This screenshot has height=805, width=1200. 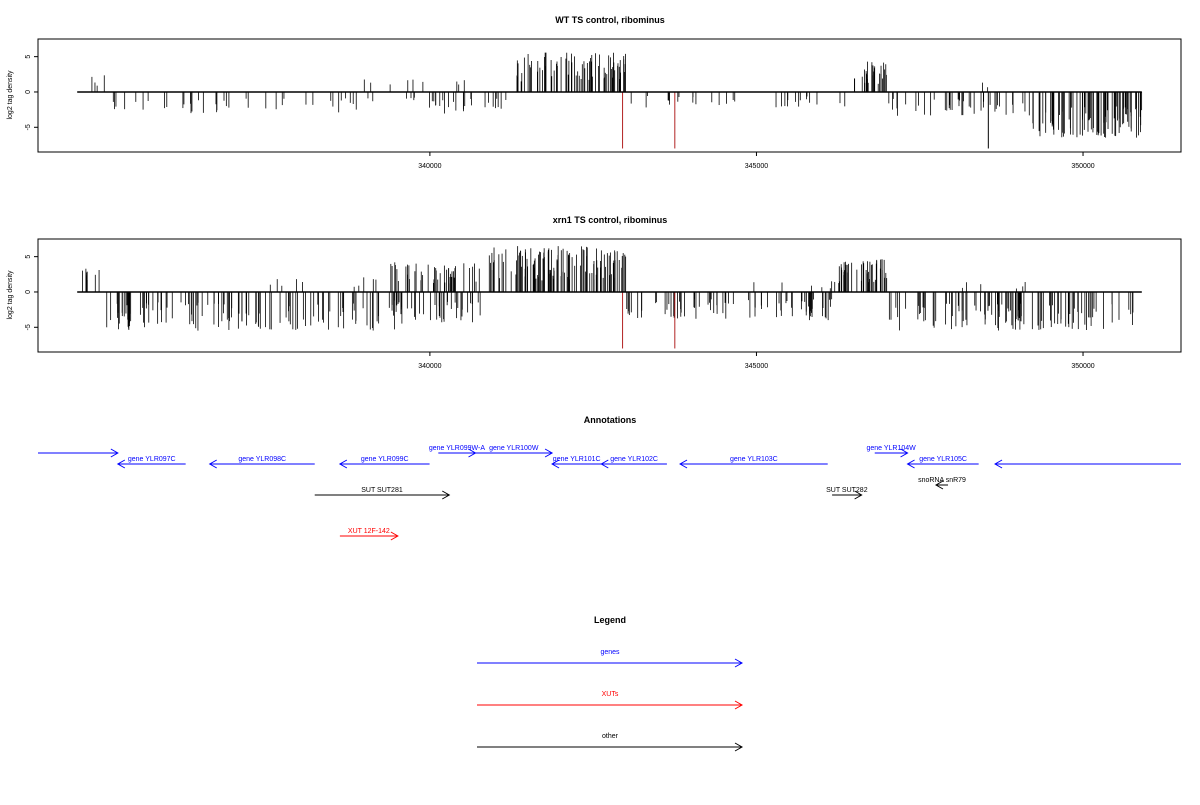 I want to click on xrn1-ylabel: log2 tag density, so click(x=10, y=295).